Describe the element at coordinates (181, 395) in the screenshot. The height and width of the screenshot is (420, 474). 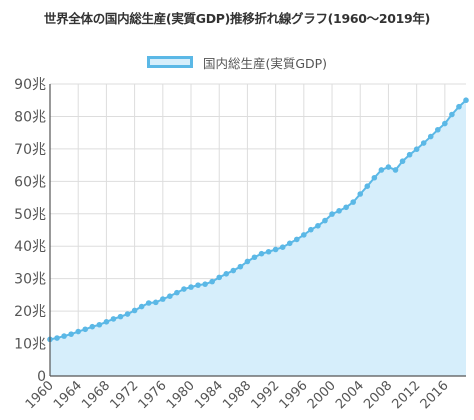
I see `x-tick-label: 1980` at that location.